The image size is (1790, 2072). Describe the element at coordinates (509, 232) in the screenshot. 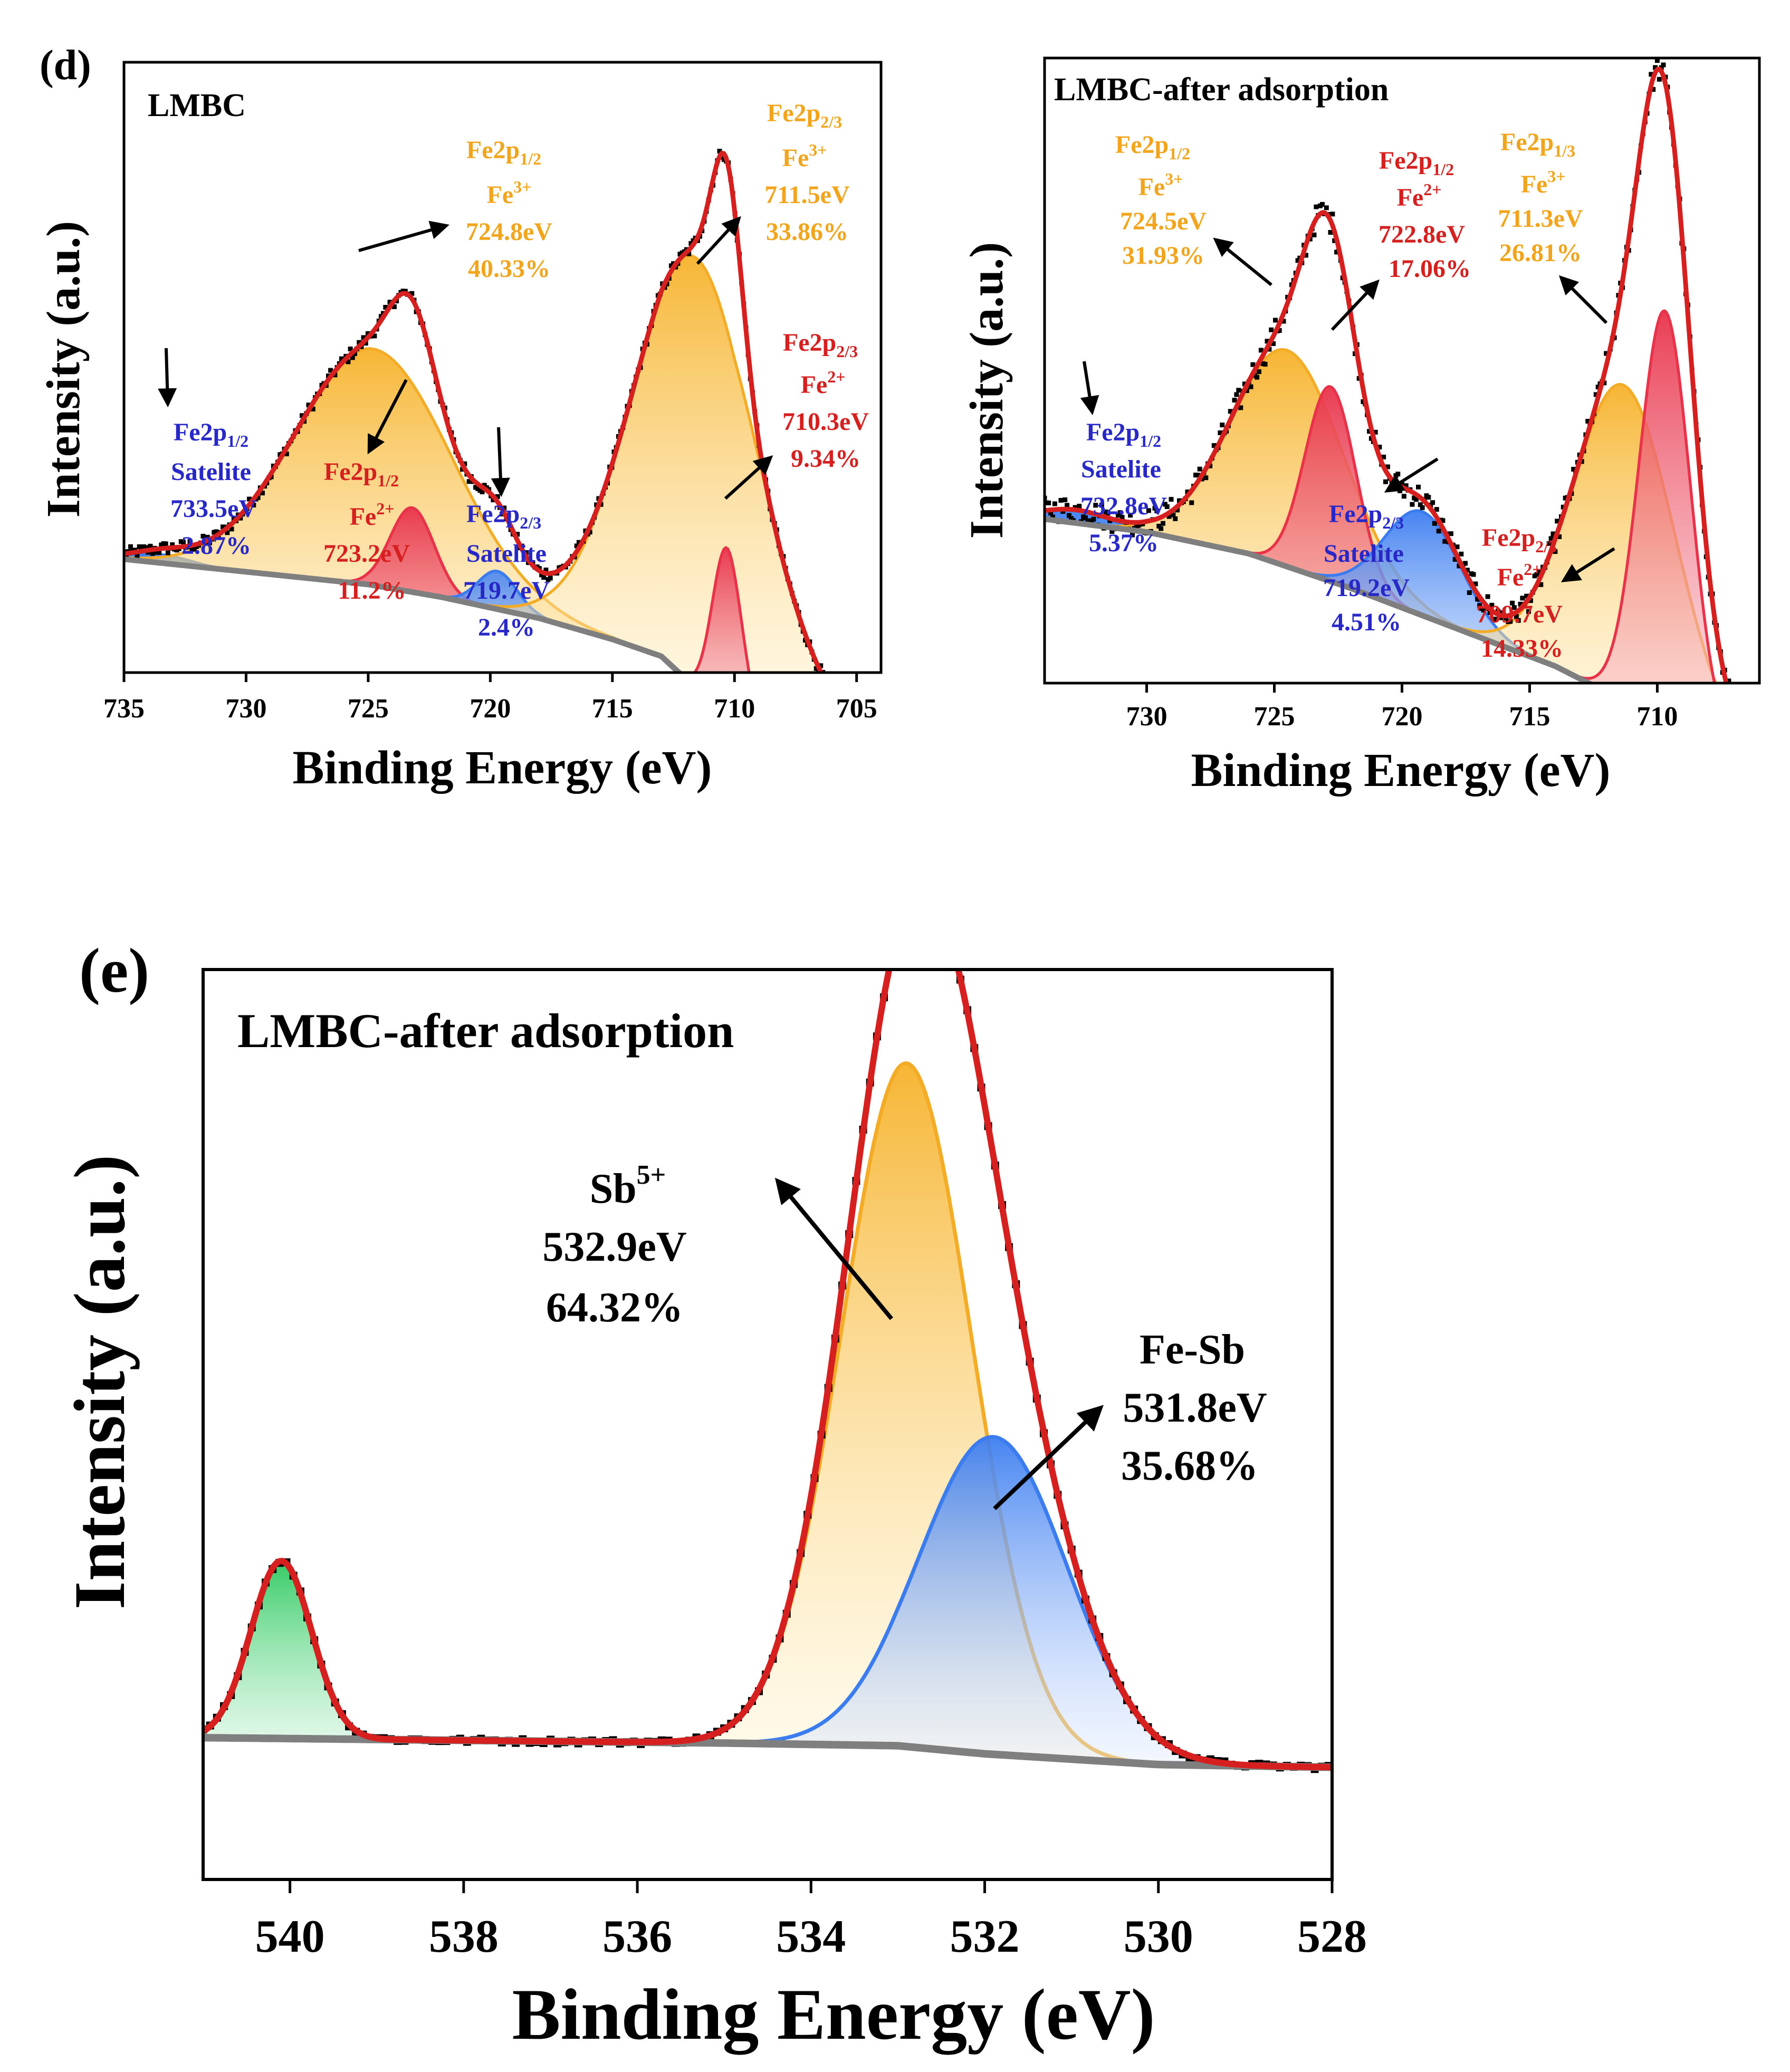

I see `label-d-fe3-1-2-ev: 724.8eV` at that location.